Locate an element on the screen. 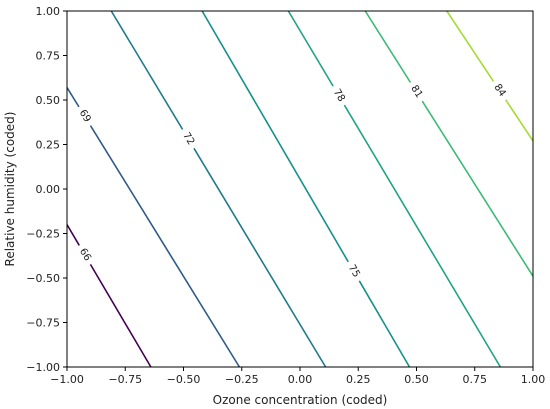  y-tick-label: 0.00 is located at coordinates (48, 189).